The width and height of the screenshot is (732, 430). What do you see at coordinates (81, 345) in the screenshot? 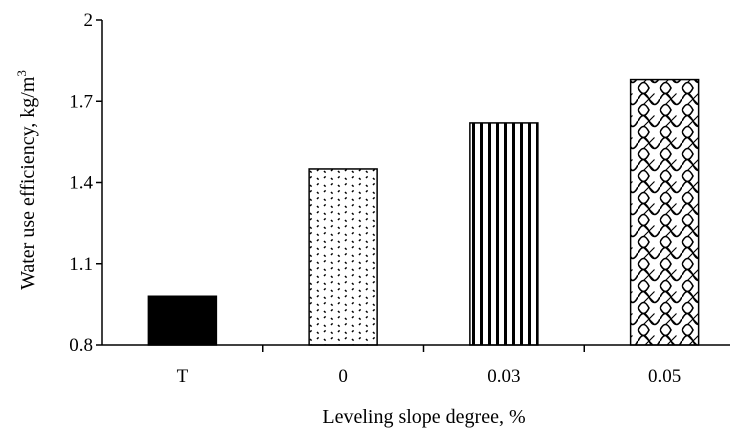
I see `y-tick-label: 0.8` at bounding box center [81, 345].